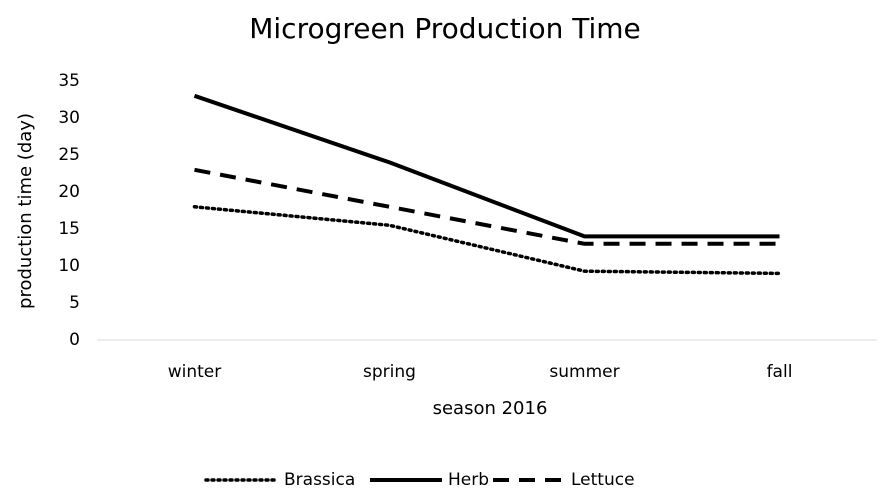  What do you see at coordinates (69, 155) in the screenshot?
I see `y-tick-label: 25` at bounding box center [69, 155].